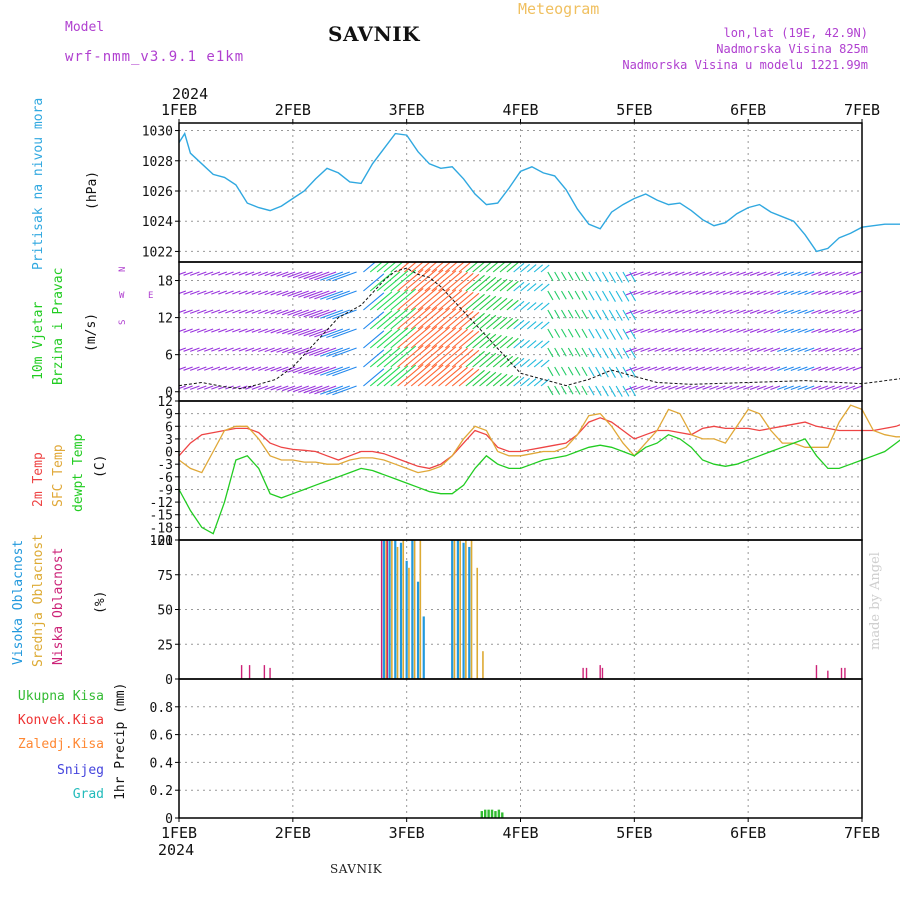 The height and width of the screenshot is (900, 900). Describe the element at coordinates (745, 65) in the screenshot. I see `model-altitude-info: Nadmorska Visina u modelu 1221.99m` at that location.